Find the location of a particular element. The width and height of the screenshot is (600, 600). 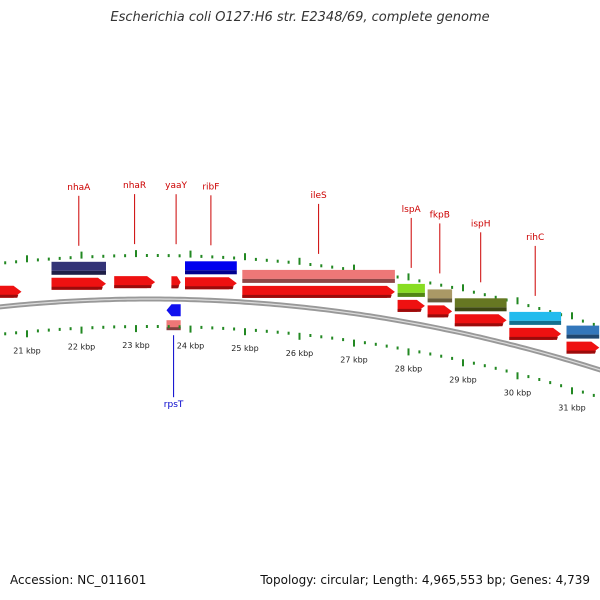

genome-backbone is located at coordinates (300, 334).